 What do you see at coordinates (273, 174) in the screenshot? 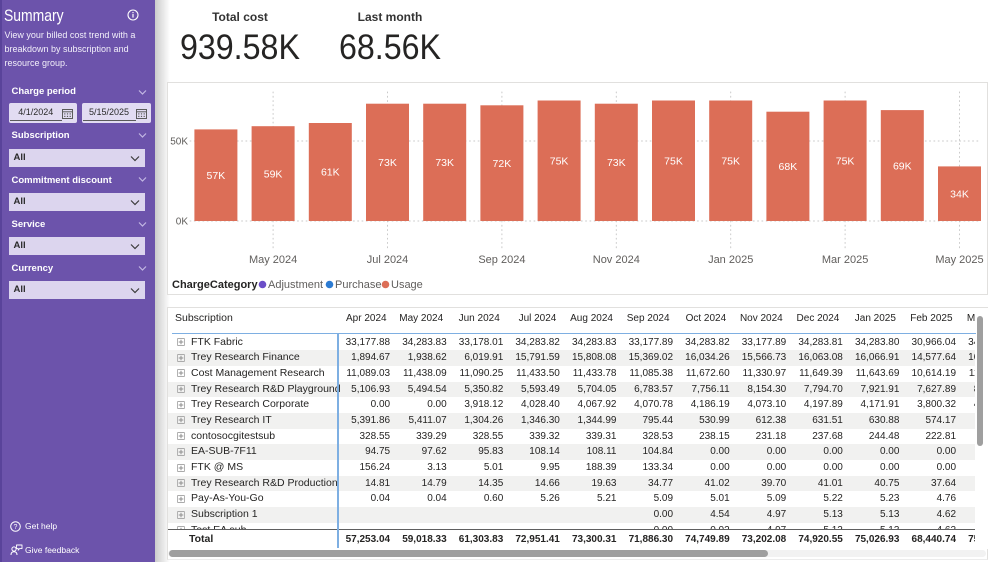
I see `svg-text: 59K` at bounding box center [273, 174].